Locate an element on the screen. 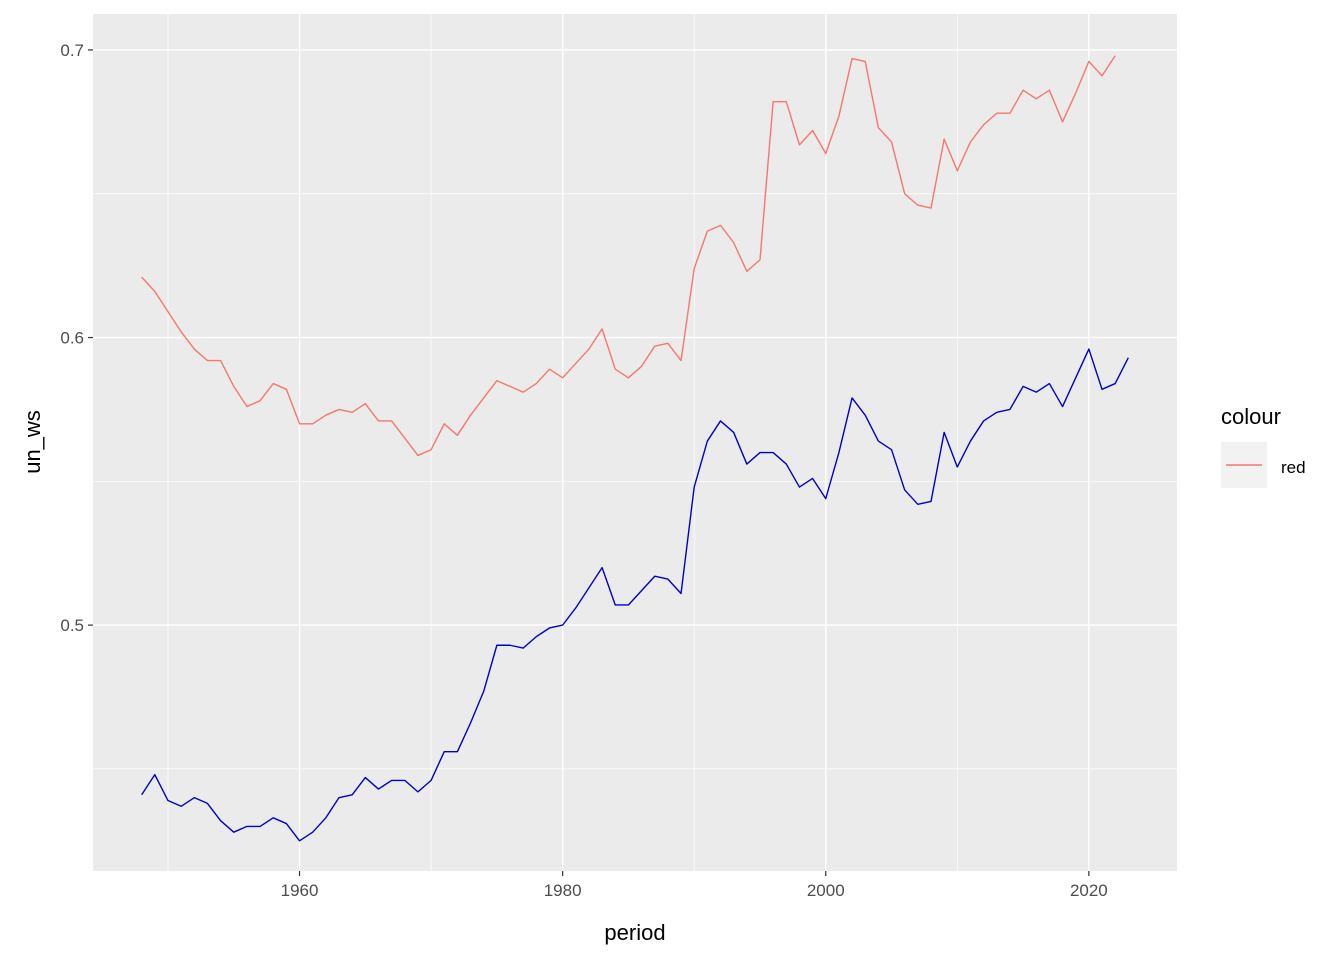 The width and height of the screenshot is (1344, 960). x-axis: 1960 1980 2000 2020 is located at coordinates (694, 885).